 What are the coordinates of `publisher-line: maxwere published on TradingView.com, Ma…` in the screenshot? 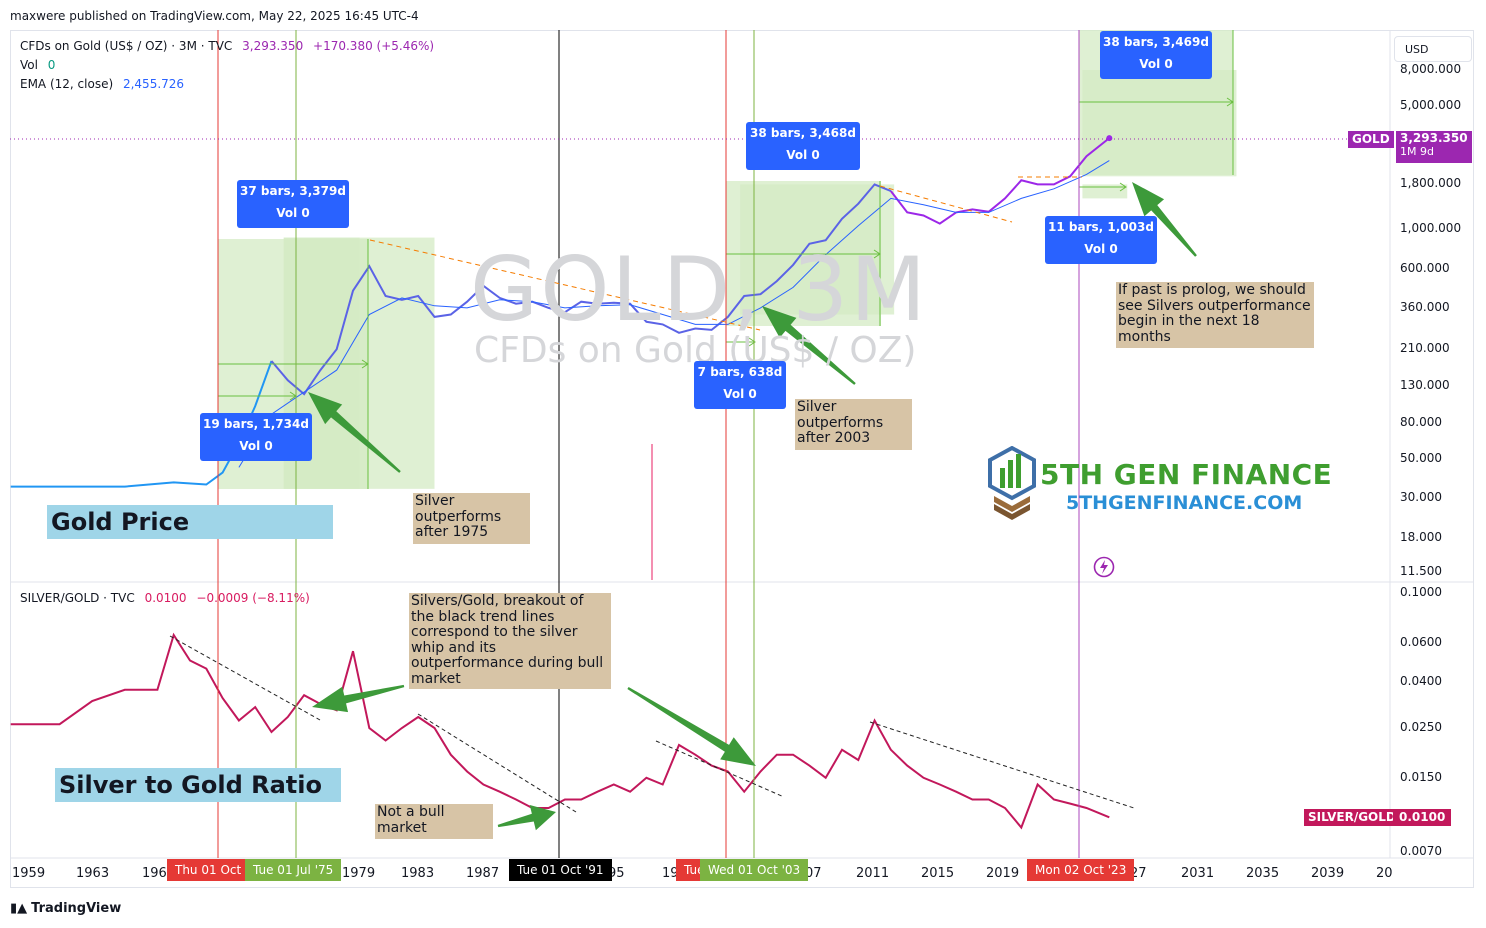 It's located at (214, 16).